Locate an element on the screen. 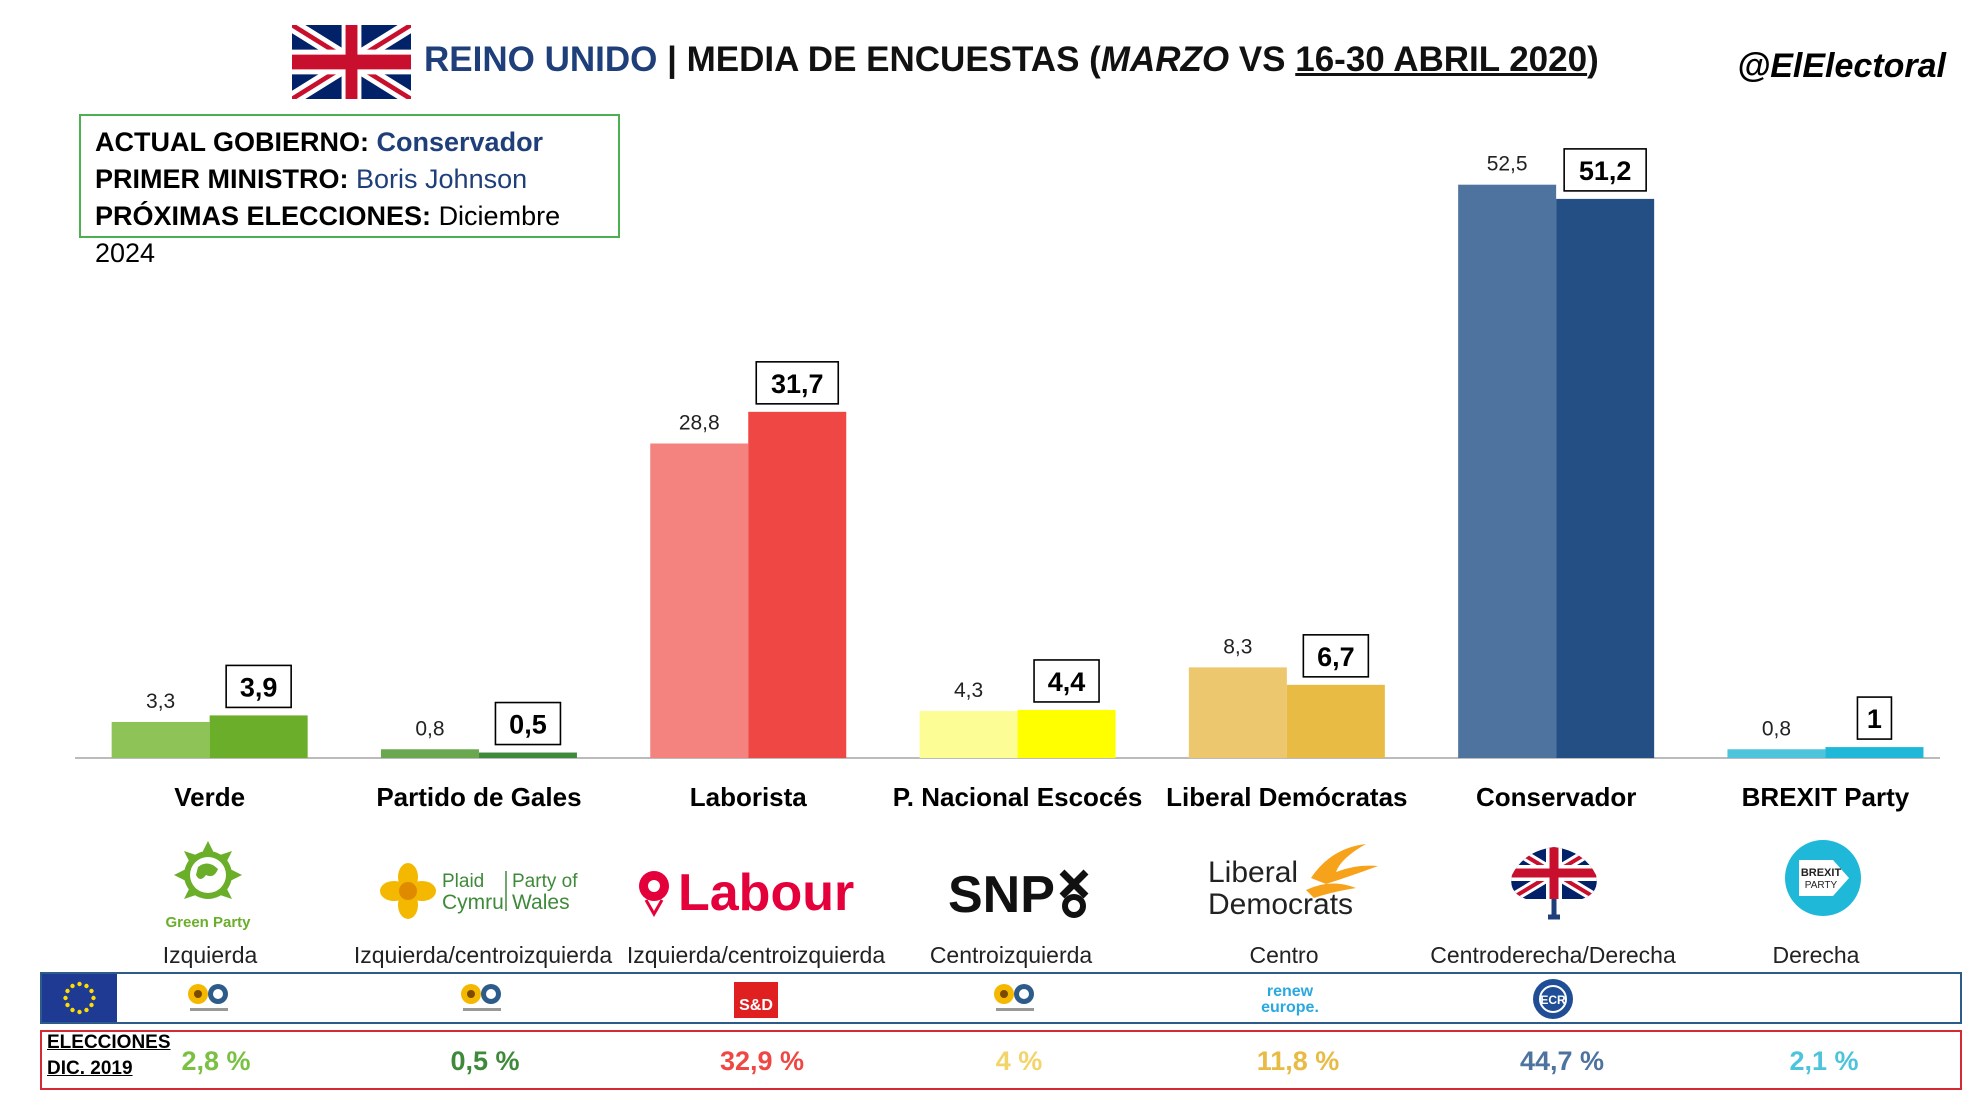  value-label-april-6: 1 is located at coordinates (1874, 719).